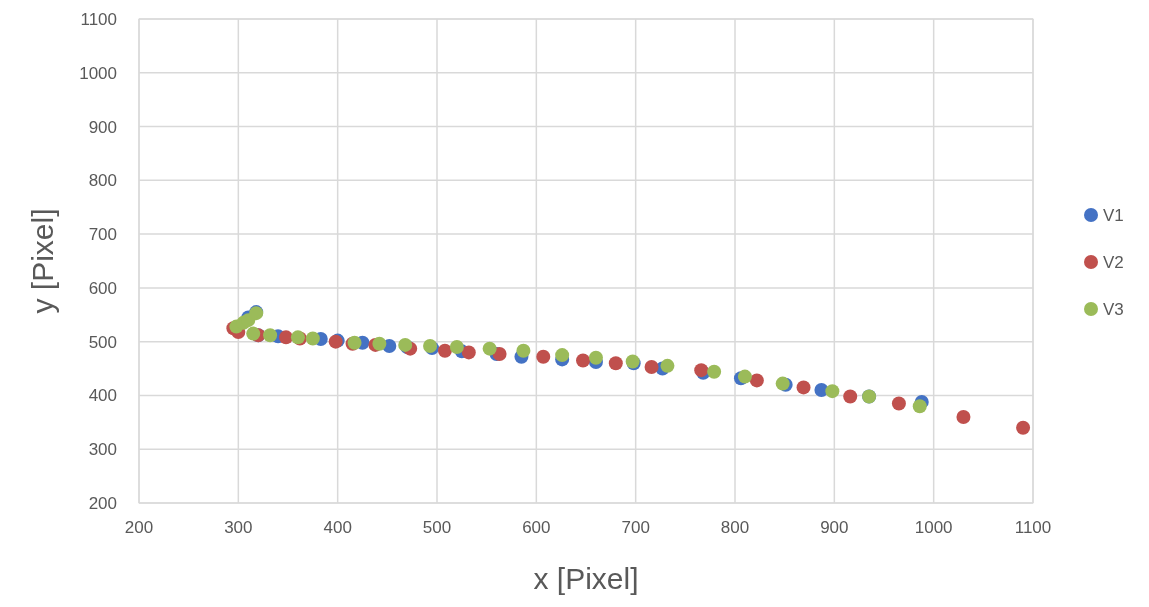 The image size is (1149, 607). I want to click on x-tick-label: 1000, so click(933, 527).